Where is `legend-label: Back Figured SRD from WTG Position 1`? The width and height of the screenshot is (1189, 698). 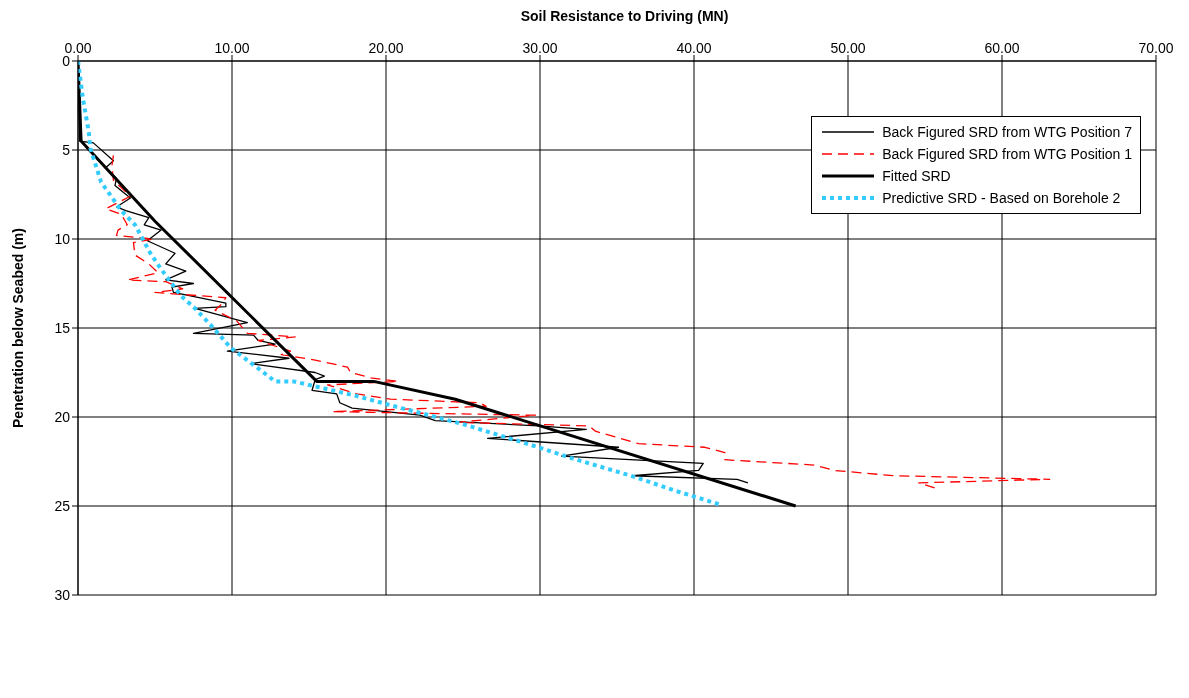 legend-label: Back Figured SRD from WTG Position 1 is located at coordinates (1007, 154).